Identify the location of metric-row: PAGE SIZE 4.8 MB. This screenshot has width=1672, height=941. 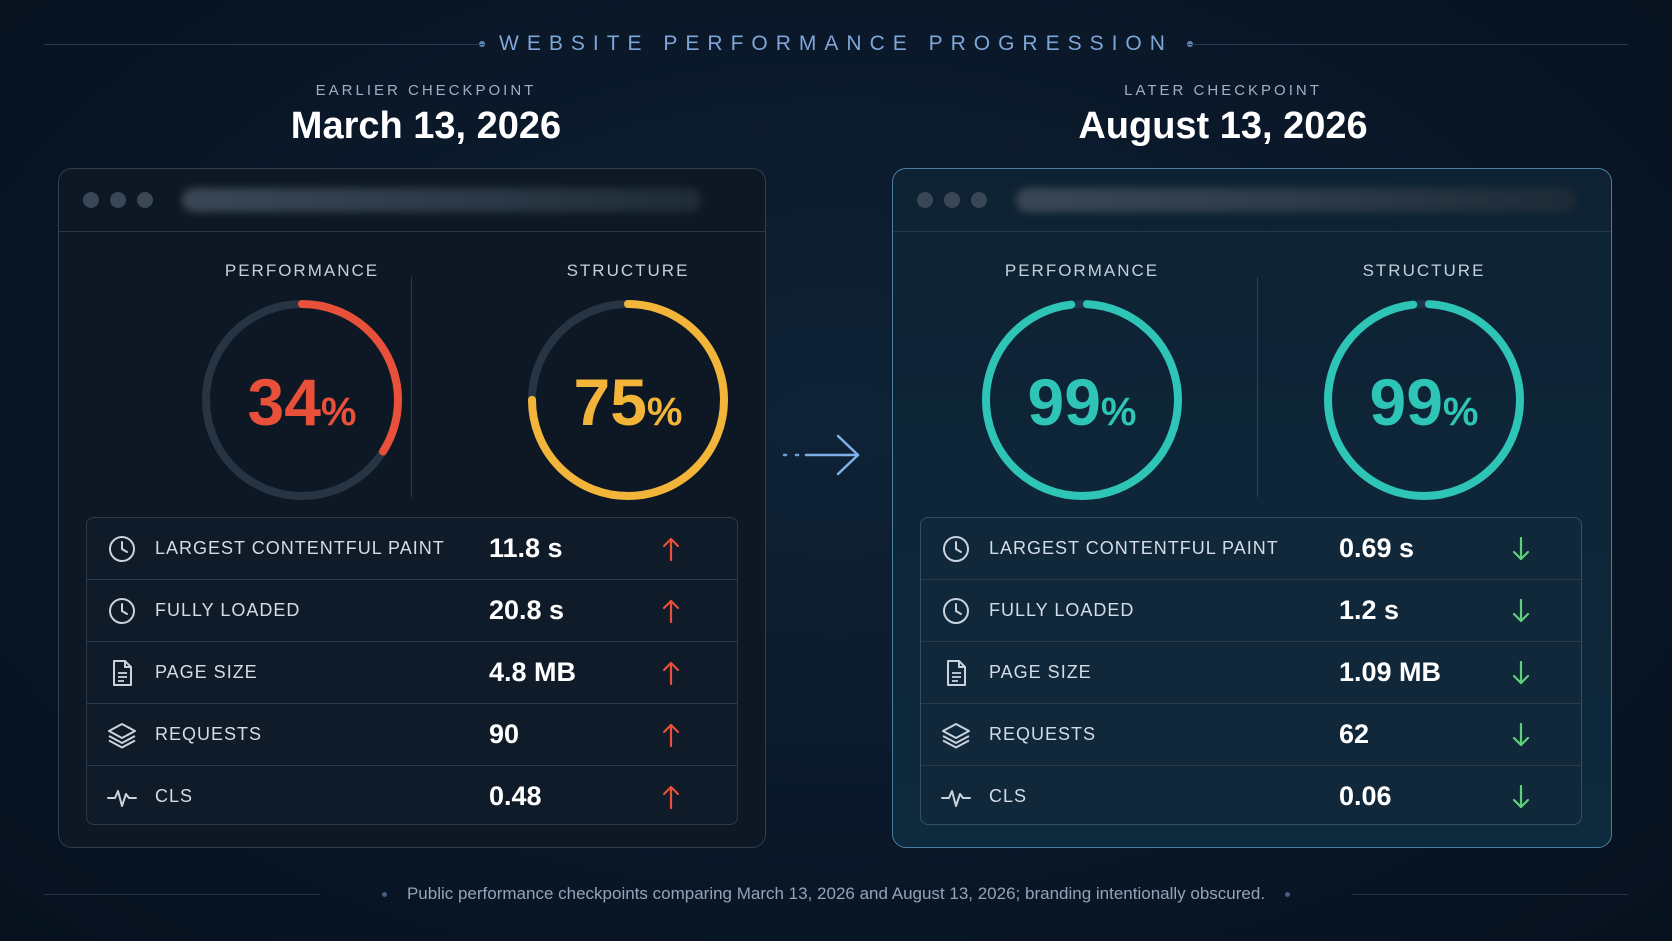
(412, 673).